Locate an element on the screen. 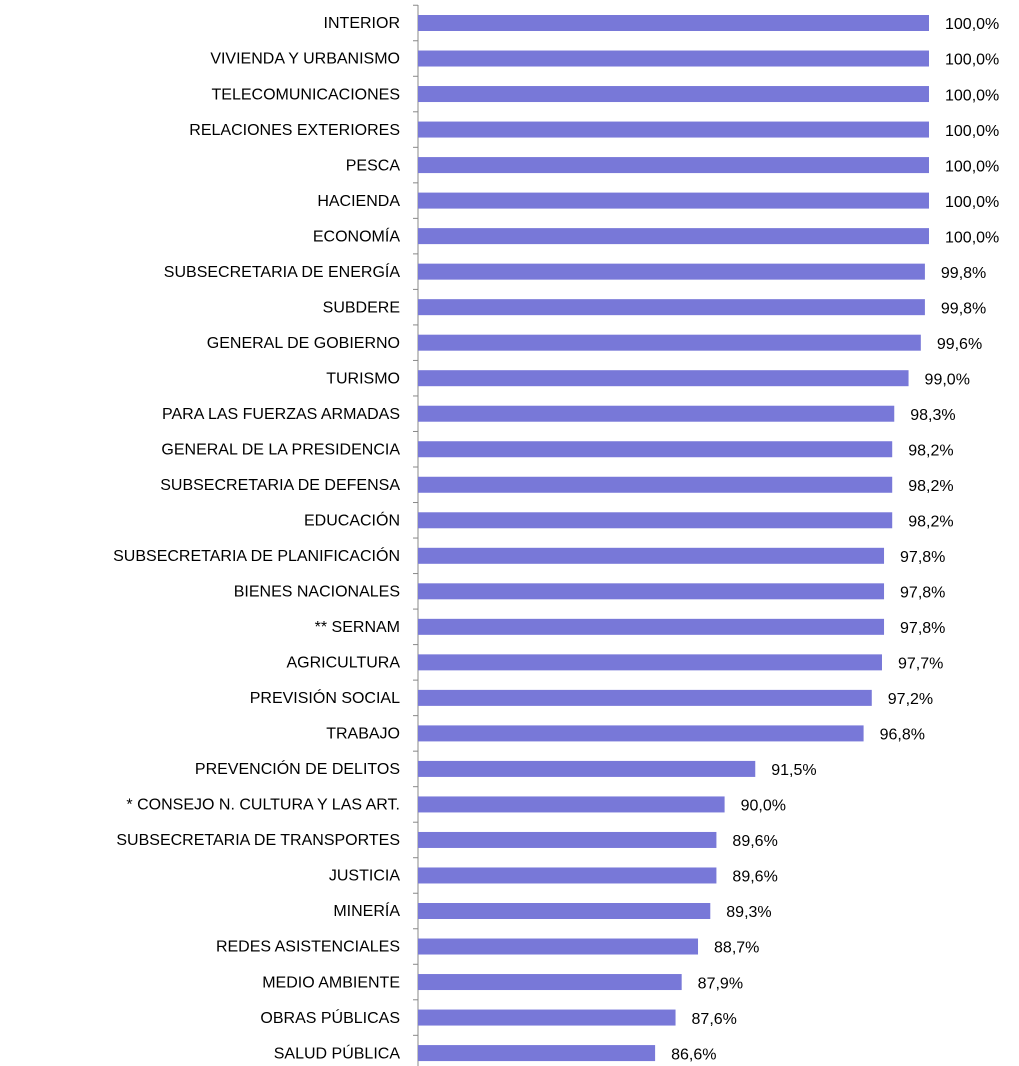  value-label: 87,6% is located at coordinates (714, 1019).